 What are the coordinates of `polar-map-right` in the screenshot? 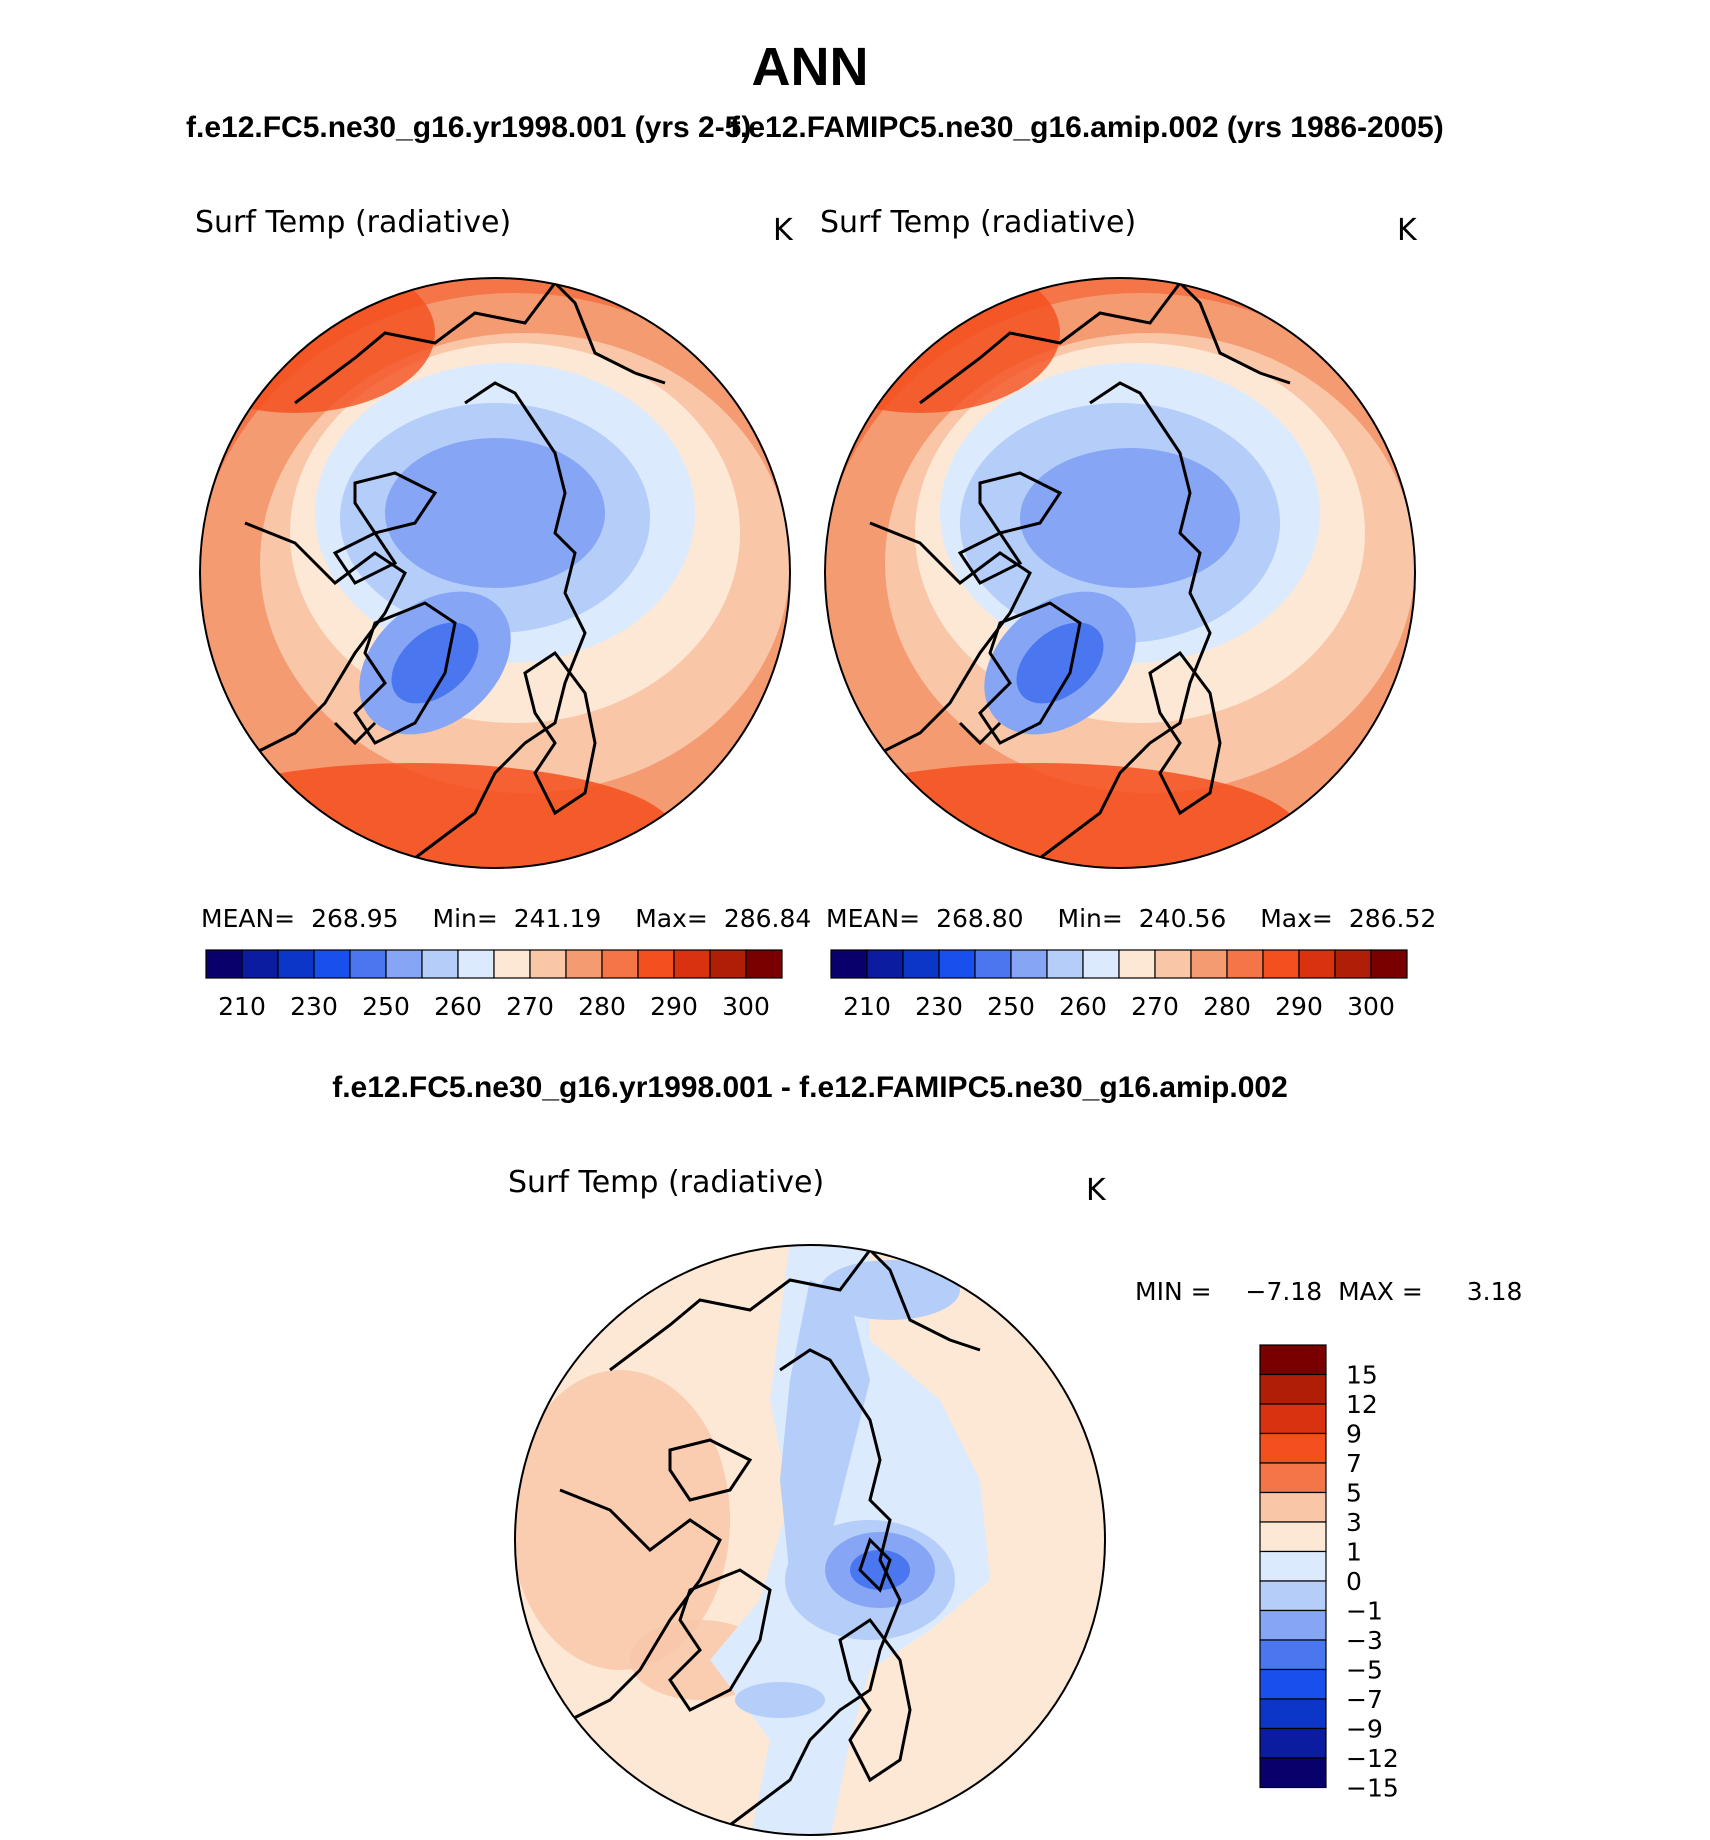 It's located at (1120, 573).